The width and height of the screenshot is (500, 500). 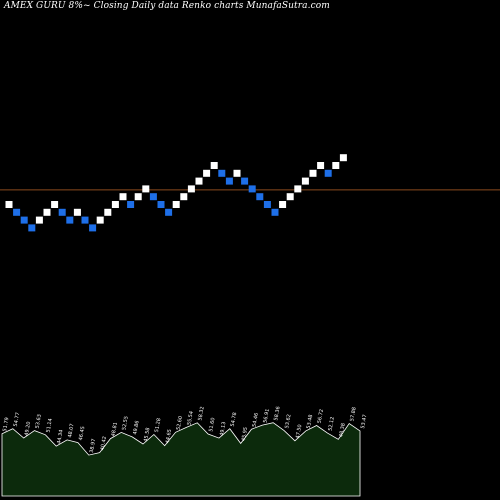 What do you see at coordinates (353, 414) in the screenshot?
I see `volume-value-label: 57.88` at bounding box center [353, 414].